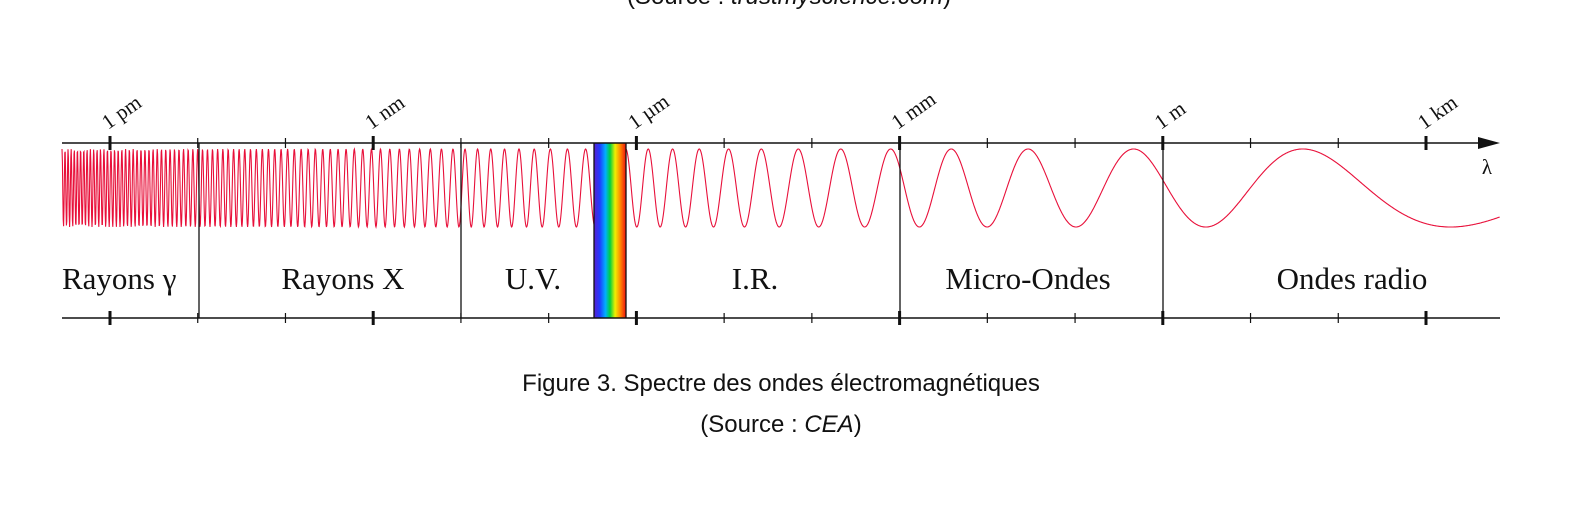 The image size is (1578, 515). What do you see at coordinates (342, 278) in the screenshot?
I see `region-label: Rayons X` at bounding box center [342, 278].